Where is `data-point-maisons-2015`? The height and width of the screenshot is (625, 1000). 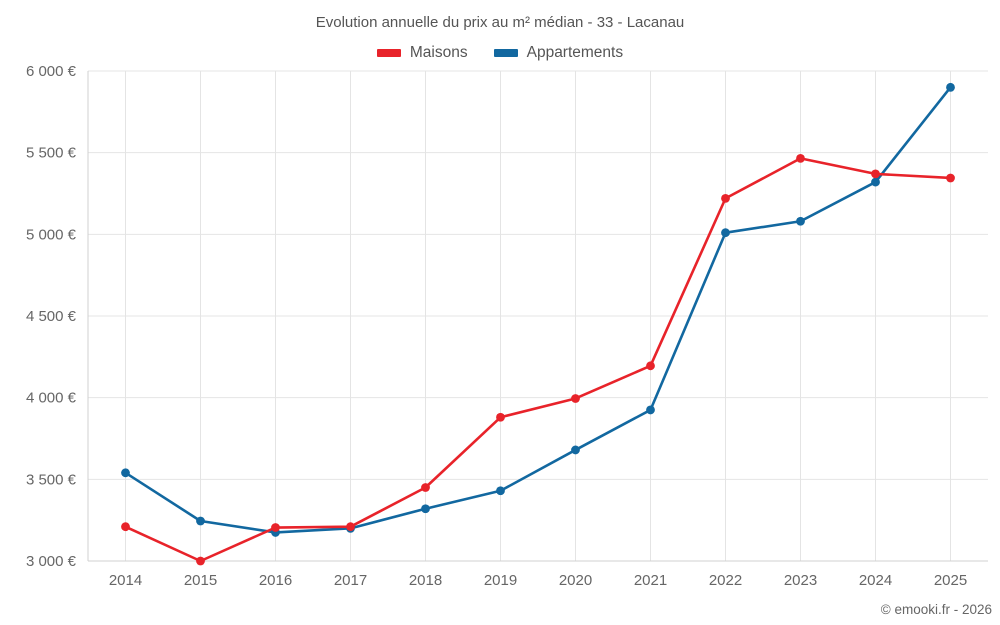
data-point-maisons-2015 is located at coordinates (200, 561).